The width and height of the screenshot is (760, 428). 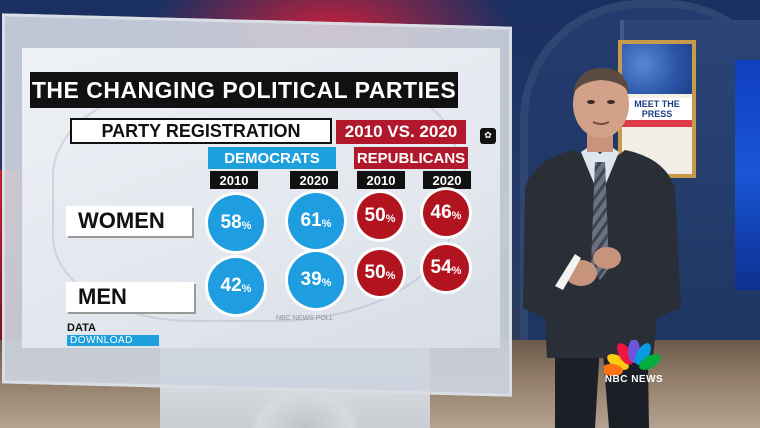 What do you see at coordinates (305, 408) in the screenshot?
I see `stand-peacock-icon` at bounding box center [305, 408].